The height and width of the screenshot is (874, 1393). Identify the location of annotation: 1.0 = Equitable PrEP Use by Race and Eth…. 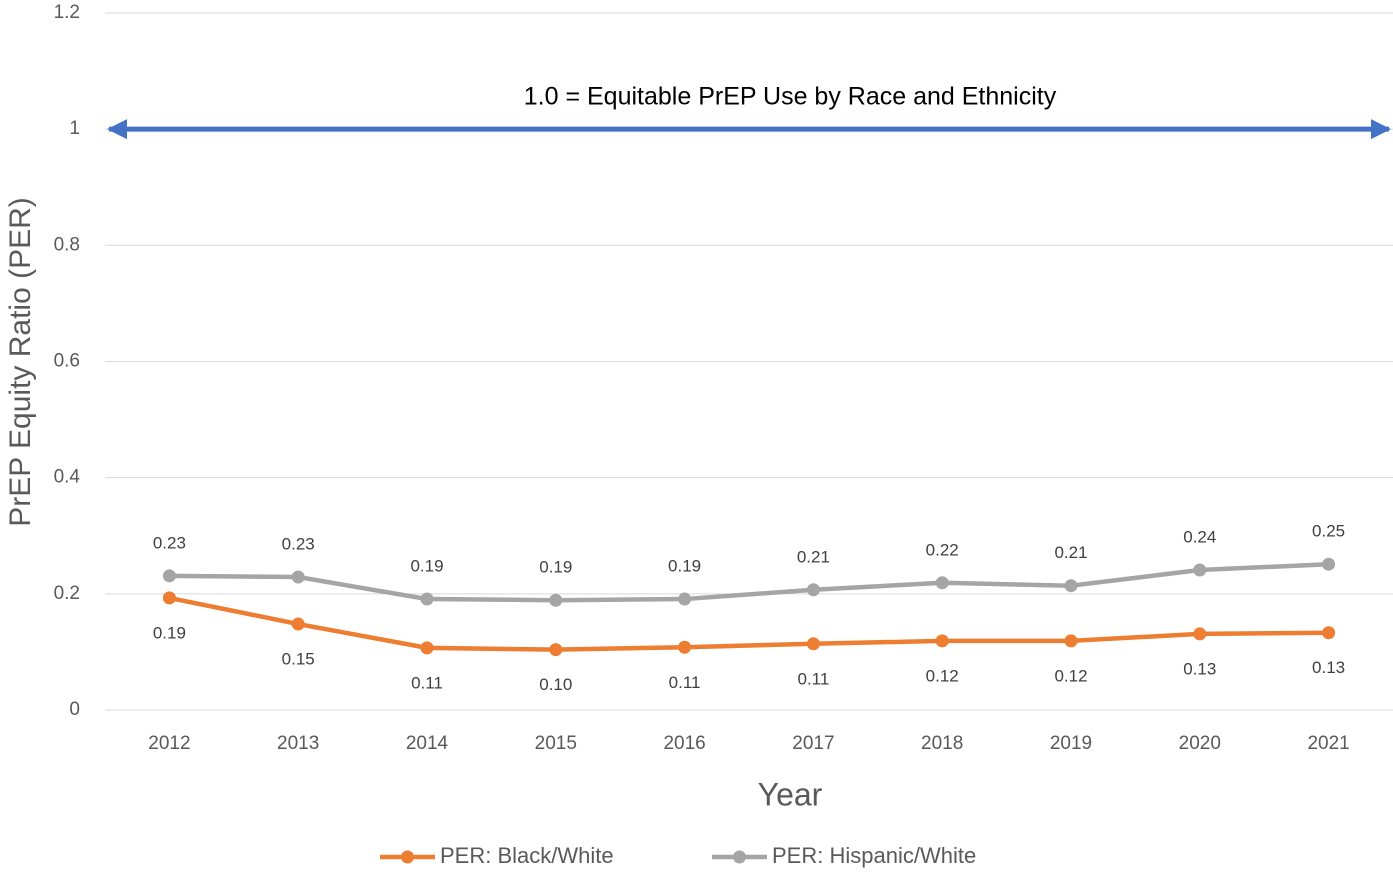
(790, 97).